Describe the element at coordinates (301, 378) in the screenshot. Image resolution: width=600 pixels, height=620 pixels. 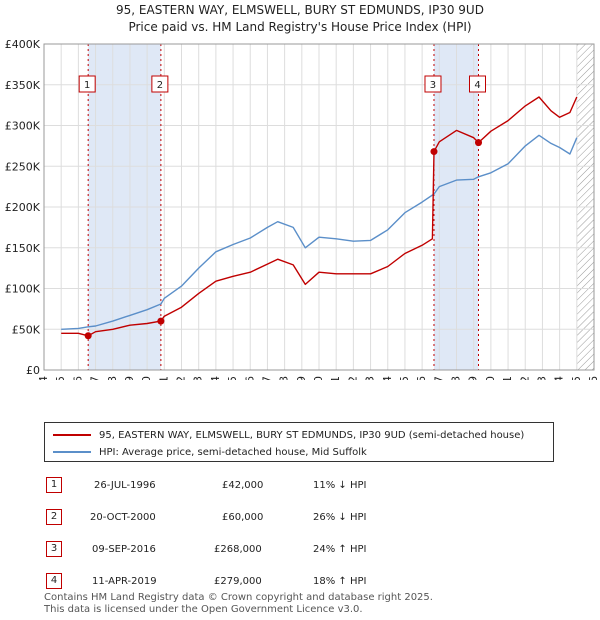
I see `x-tick-label: 2009` at that location.